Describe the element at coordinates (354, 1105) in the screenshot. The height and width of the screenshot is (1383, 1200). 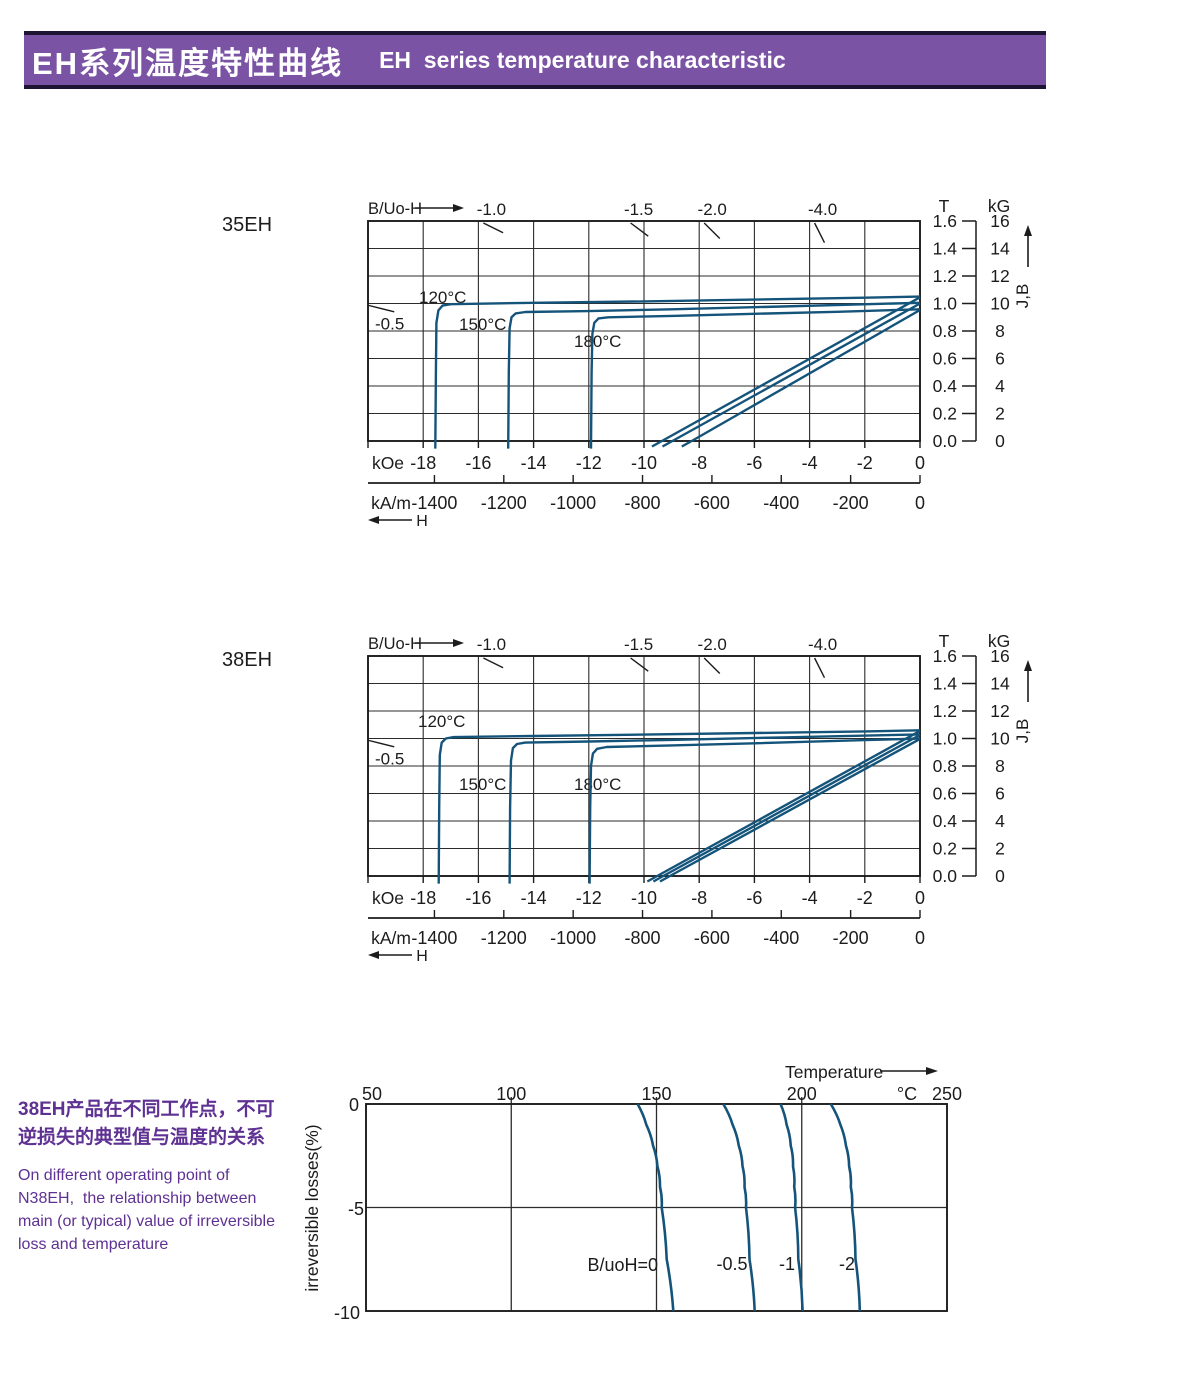
I see `loss-tick-label: 0` at that location.